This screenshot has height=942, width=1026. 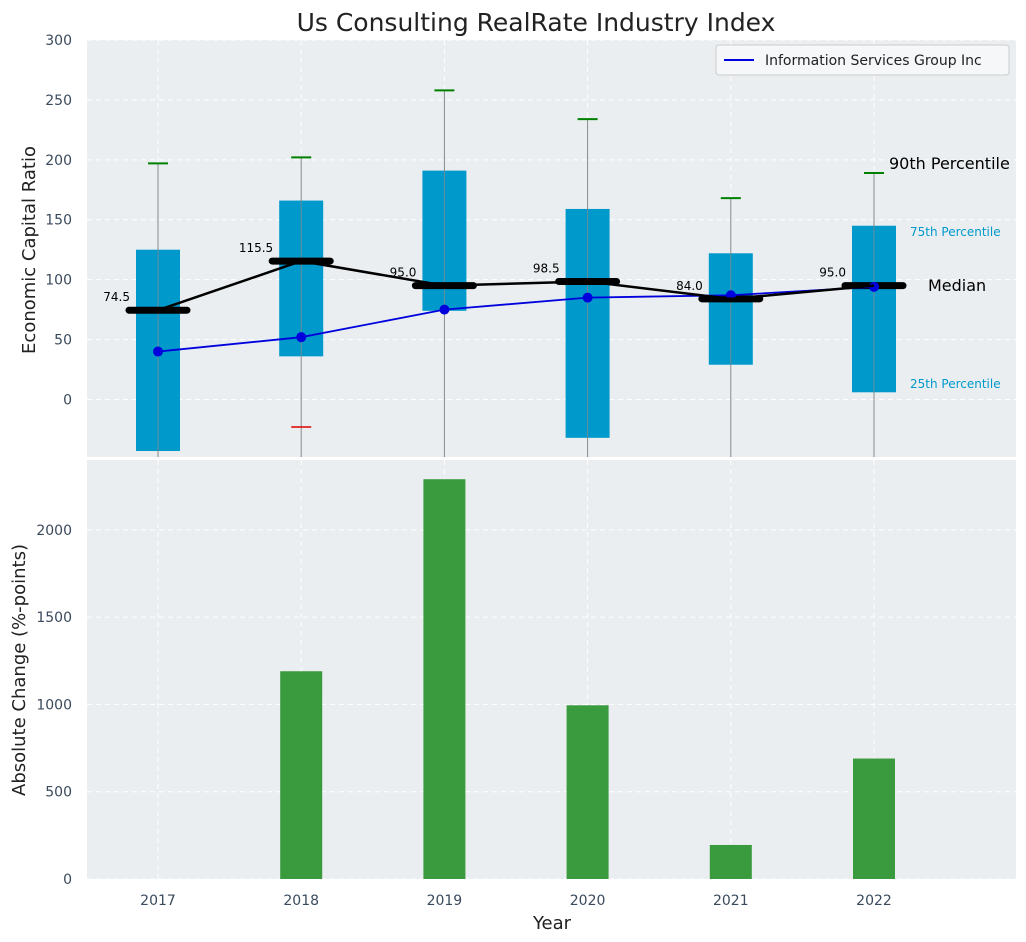 I want to click on top-y-axis-ticks: 0 50 100 150 200 250 300, so click(x=58, y=220).